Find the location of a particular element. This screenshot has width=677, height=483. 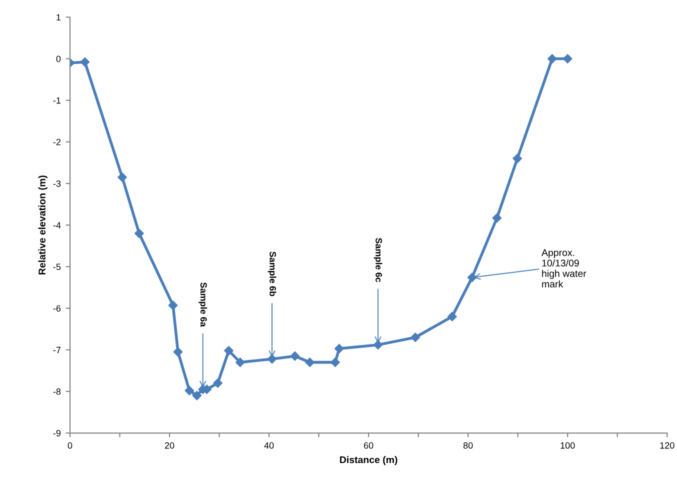

x-tick-label: 100 is located at coordinates (567, 445).